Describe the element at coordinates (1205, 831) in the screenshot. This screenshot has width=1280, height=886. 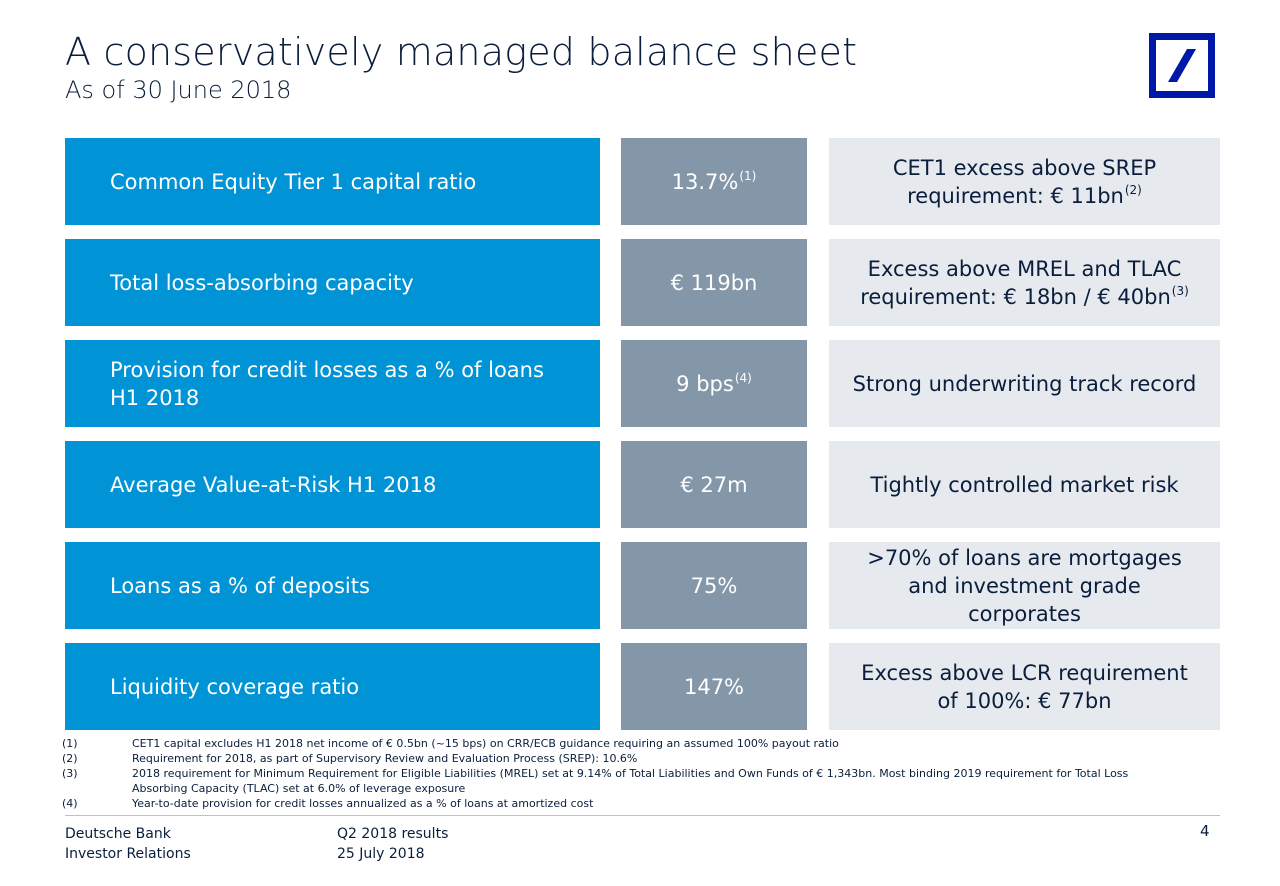
I see `page-number: 4` at that location.